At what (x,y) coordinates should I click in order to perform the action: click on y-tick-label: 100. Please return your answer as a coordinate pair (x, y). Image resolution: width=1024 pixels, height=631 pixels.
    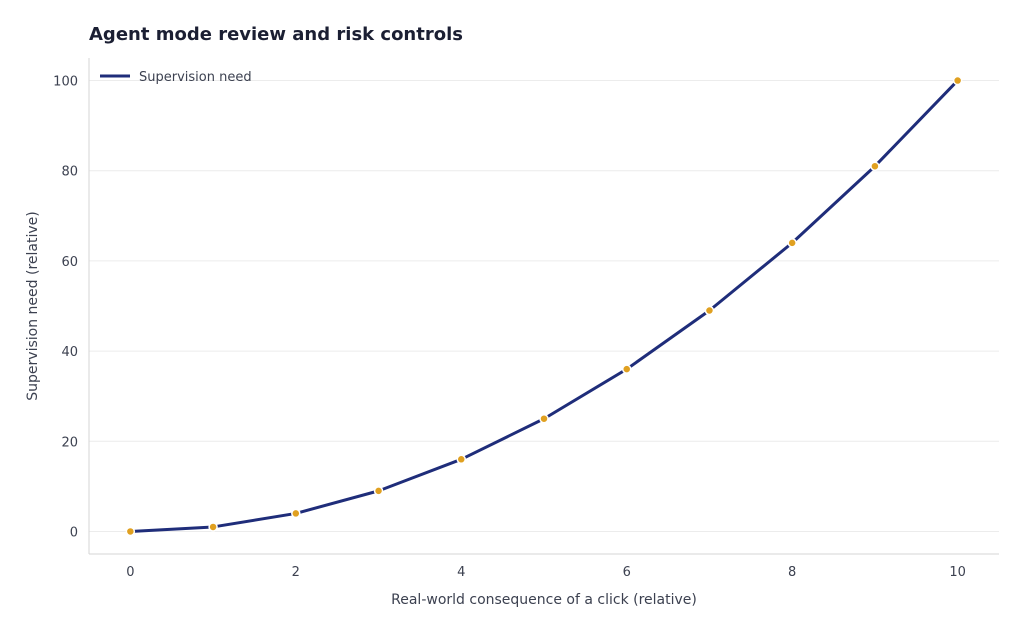
    Looking at the image, I should click on (65, 82).